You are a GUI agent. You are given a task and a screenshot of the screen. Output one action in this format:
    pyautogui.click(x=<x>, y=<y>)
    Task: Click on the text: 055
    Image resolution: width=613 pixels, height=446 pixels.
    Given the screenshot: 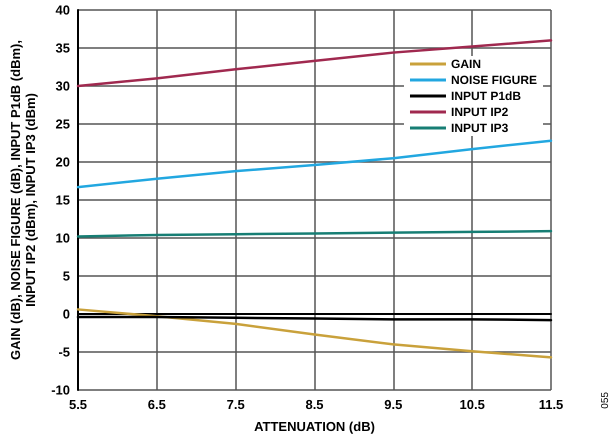 What is the action you would take?
    pyautogui.click(x=605, y=400)
    